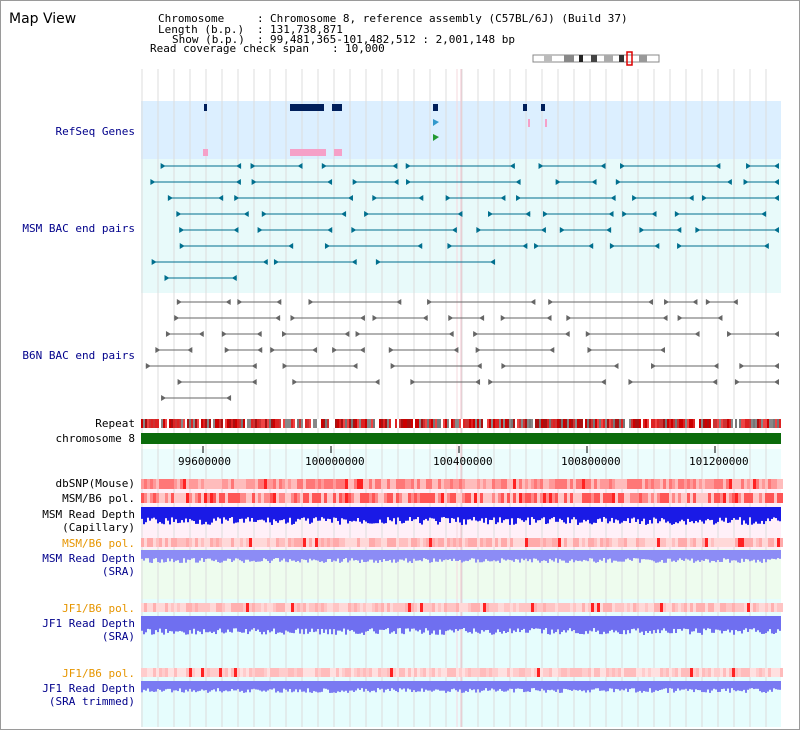 This screenshot has height=730, width=800. What do you see at coordinates (597, 60) in the screenshot?
I see `chromosome-ideogram` at bounding box center [597, 60].